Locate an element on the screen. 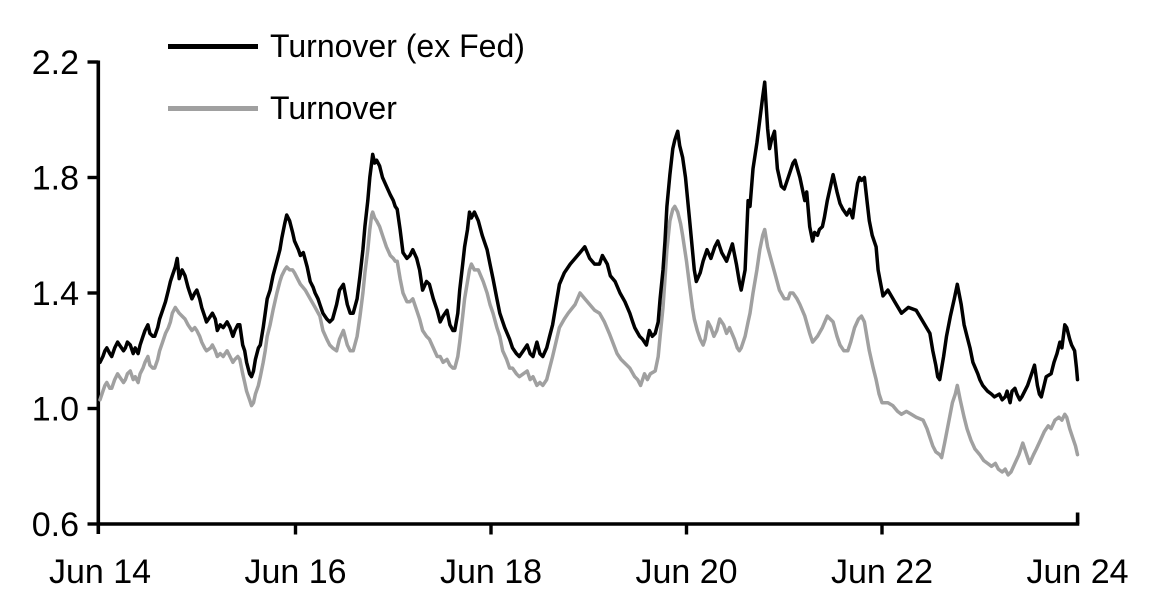 Image resolution: width=1152 pixels, height=597 pixels. chart-legend: Turnover (ex Fed) Turnover is located at coordinates (346, 77).